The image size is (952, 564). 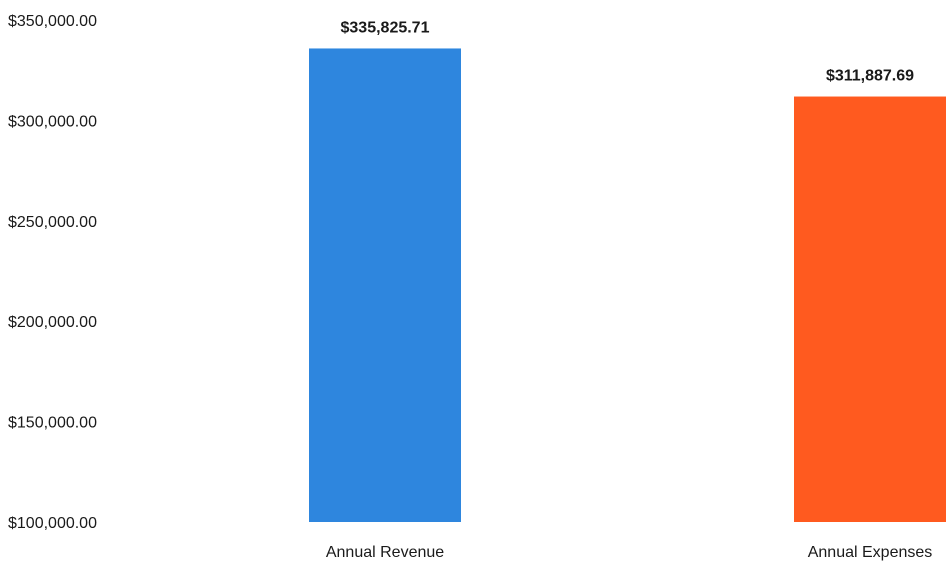 I want to click on data-label-annual-revenue: $335,825.71, so click(x=385, y=27).